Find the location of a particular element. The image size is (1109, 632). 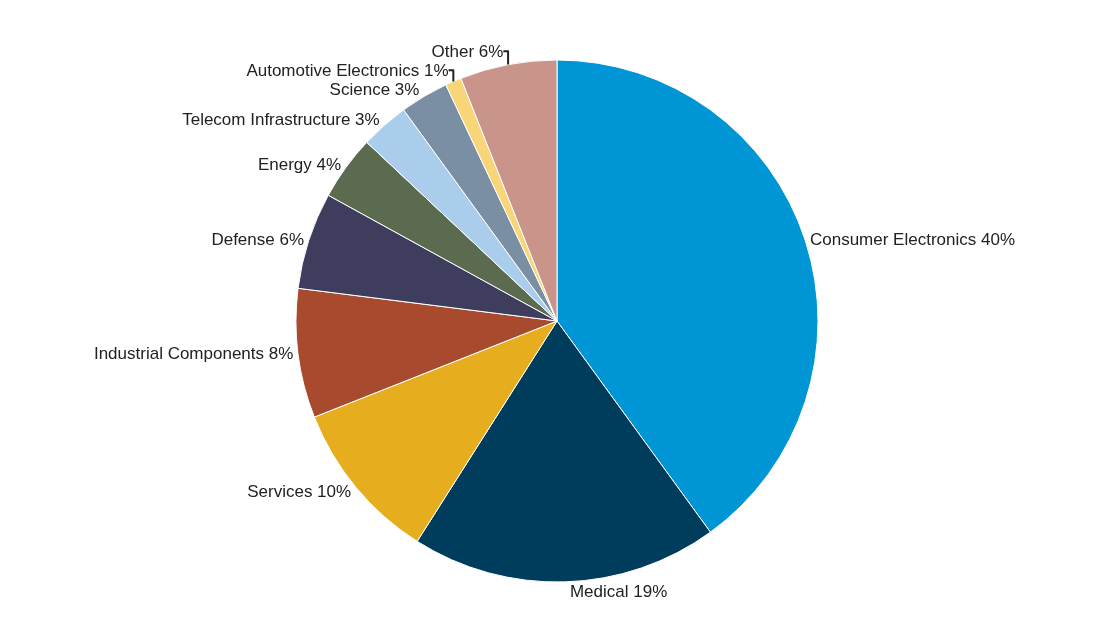

slice-label: Medical 19% is located at coordinates (618, 591).